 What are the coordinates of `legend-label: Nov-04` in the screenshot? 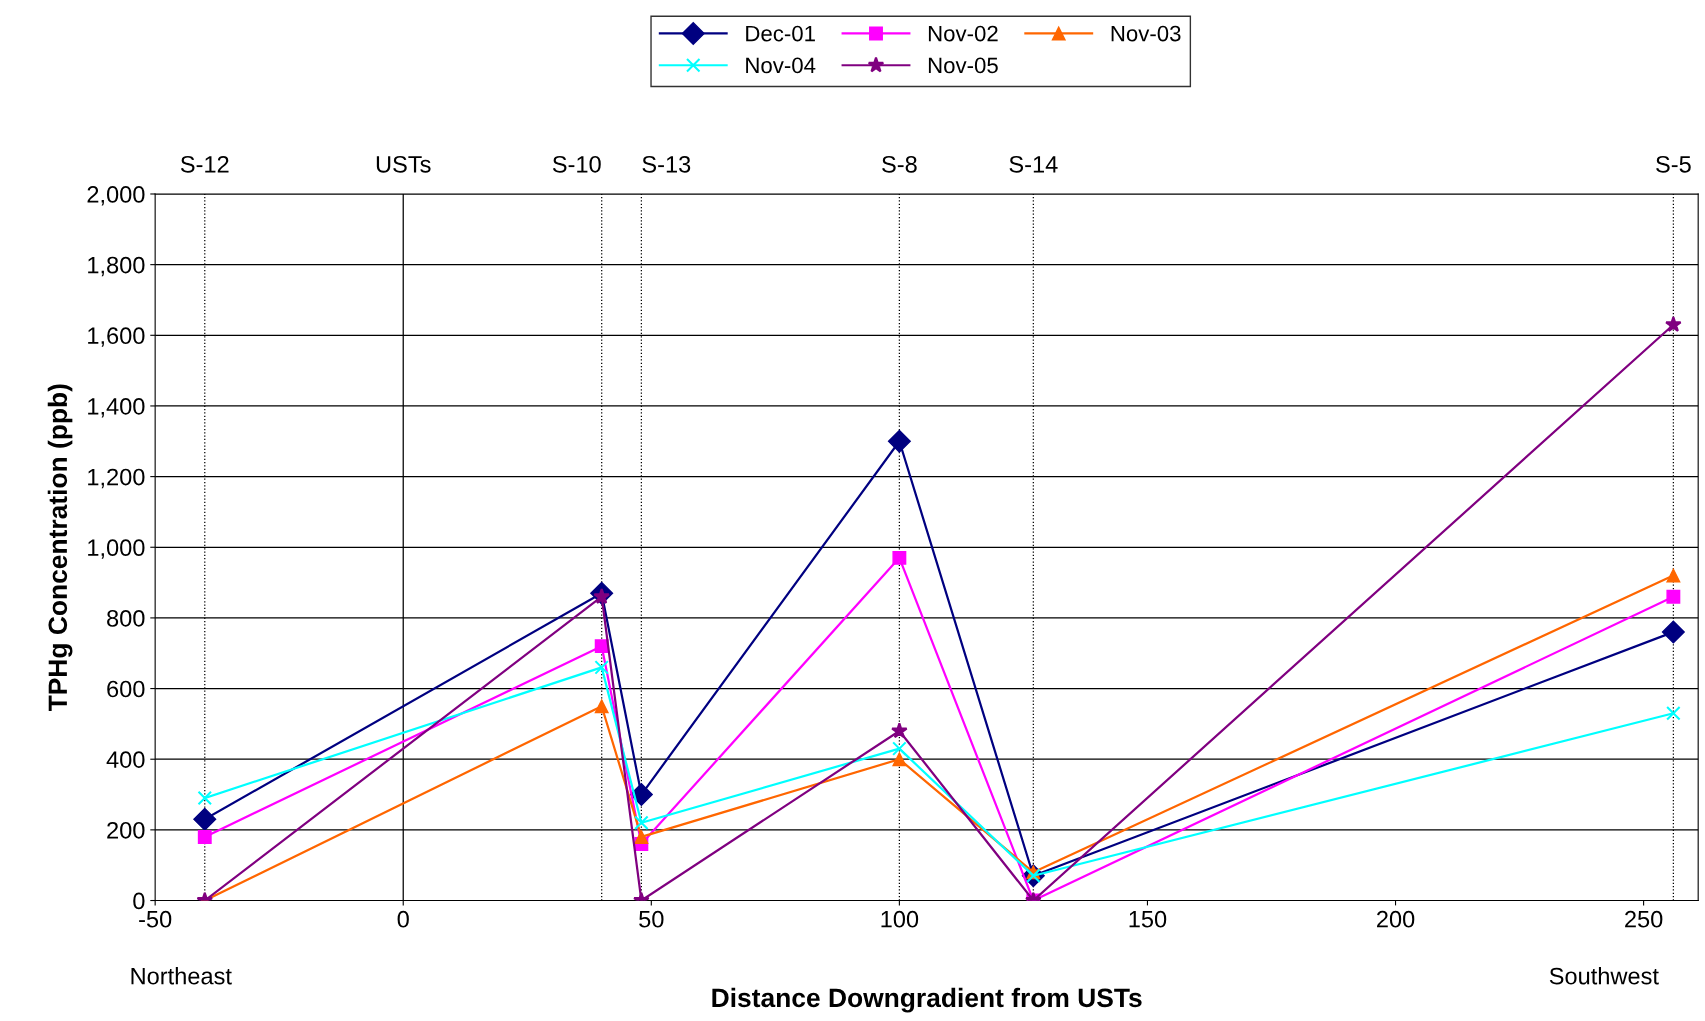 It's located at (781, 65).